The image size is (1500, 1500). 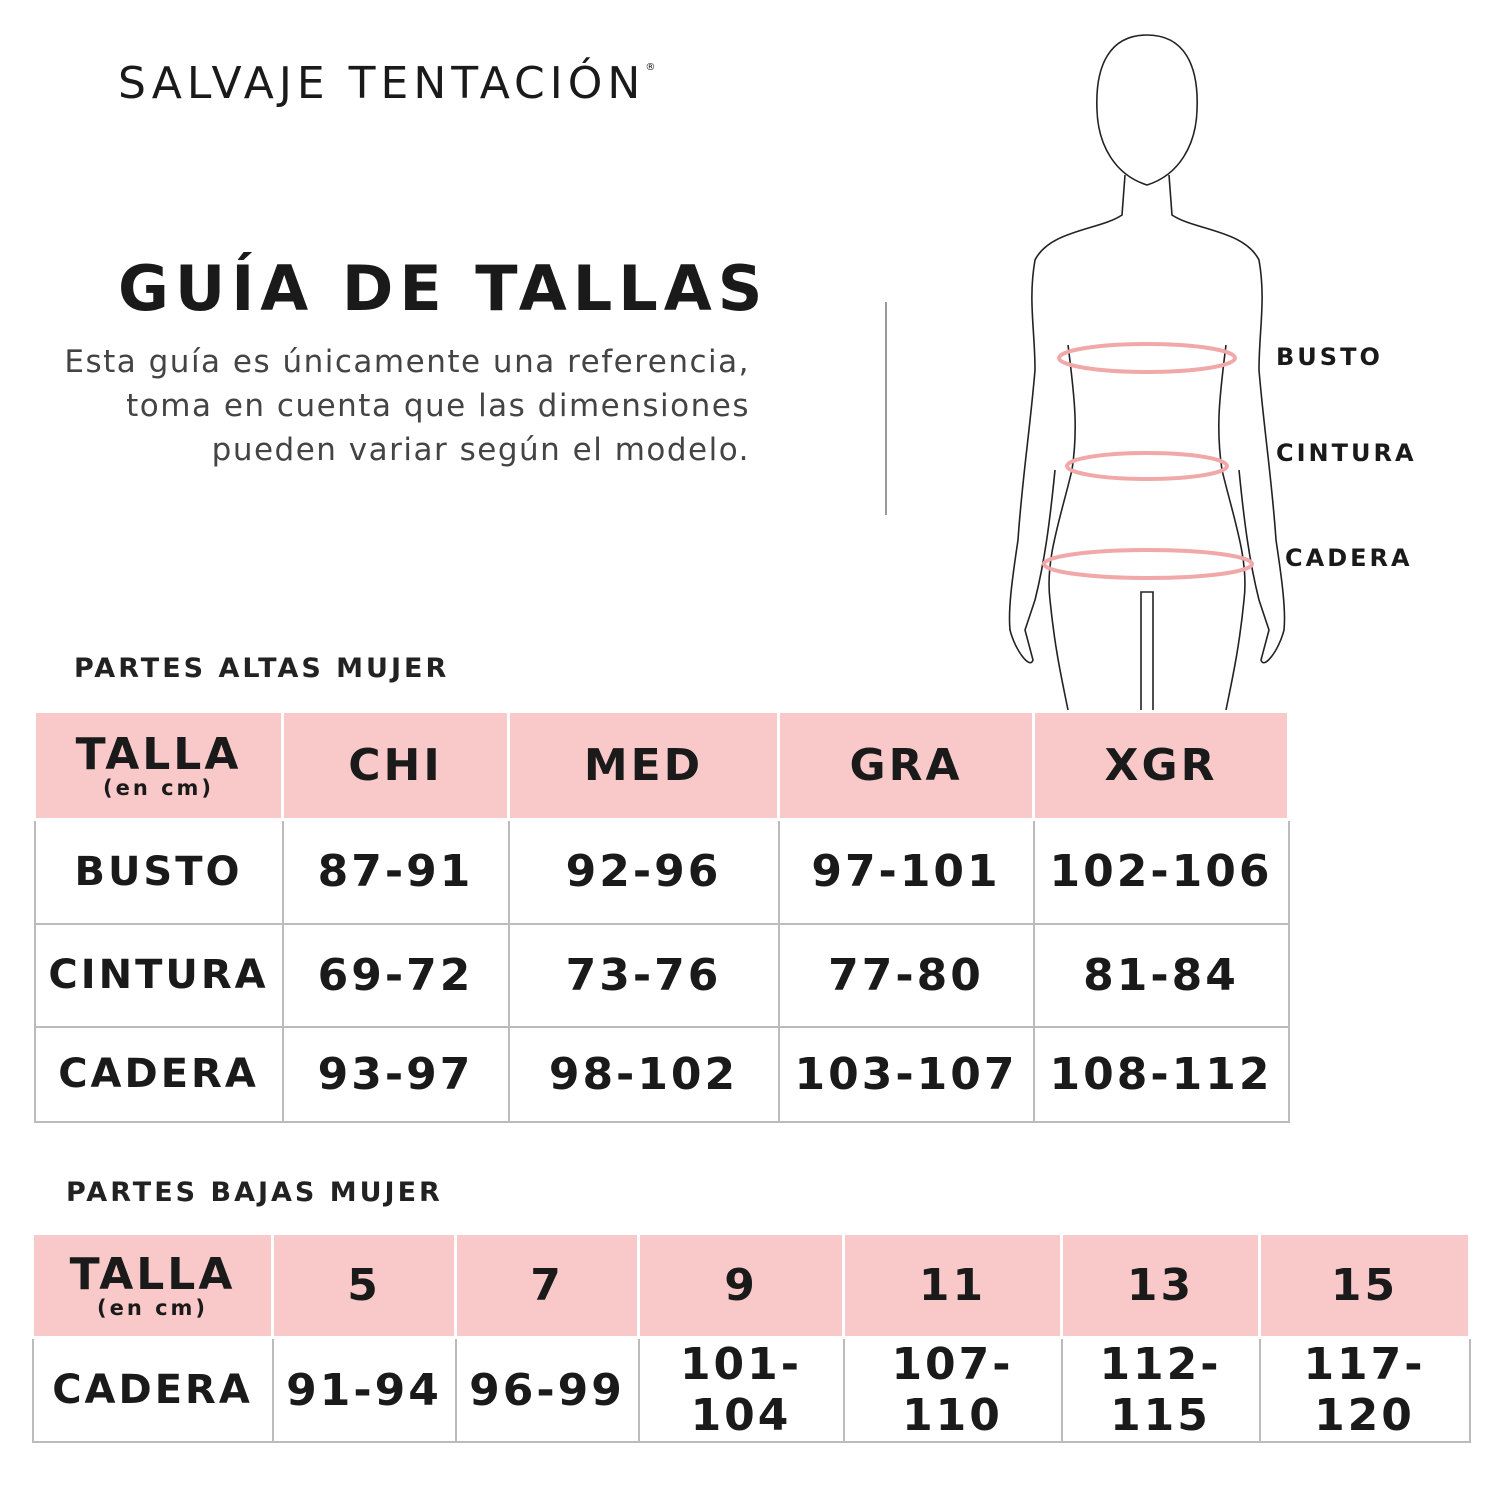 What do you see at coordinates (1364, 1285) in the screenshot?
I see `column-header: 15` at bounding box center [1364, 1285].